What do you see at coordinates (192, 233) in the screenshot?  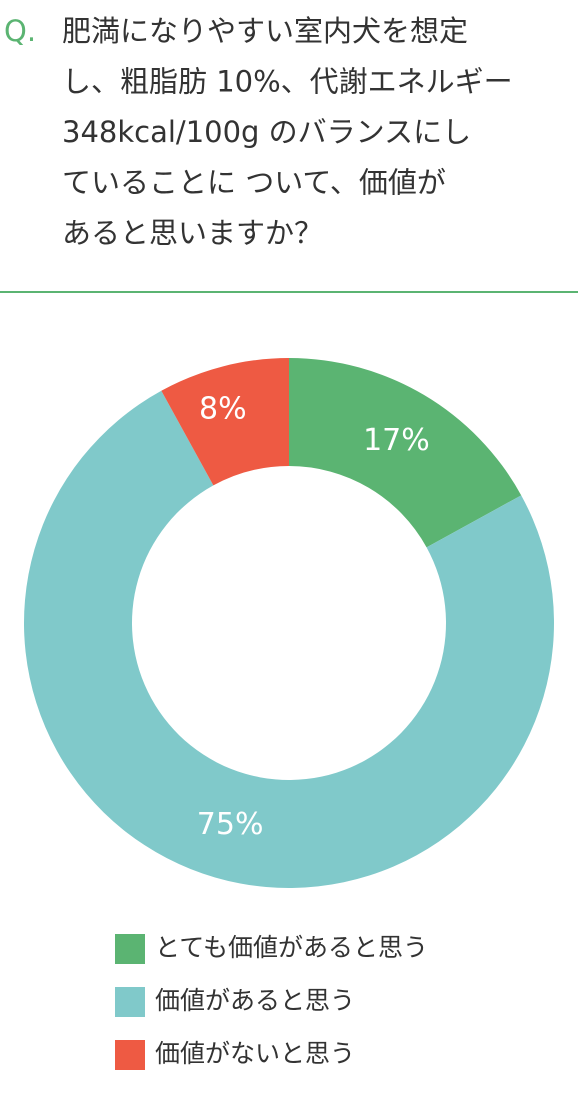 I see `question-line: あると思いますか？` at bounding box center [192, 233].